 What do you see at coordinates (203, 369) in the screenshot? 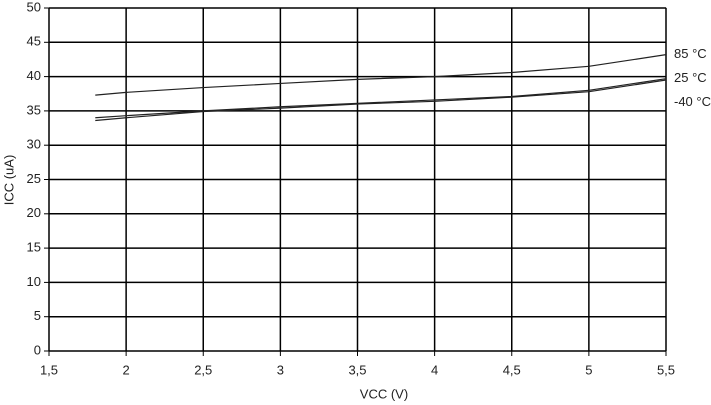
I see `x-tick-label: 2,5` at bounding box center [203, 369].